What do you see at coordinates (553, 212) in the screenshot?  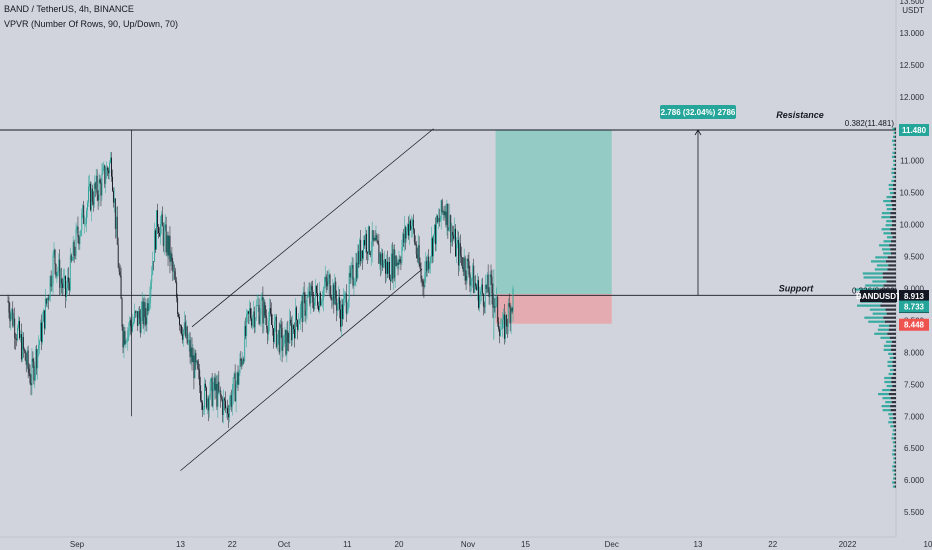 I see `take-profit-zone` at bounding box center [553, 212].